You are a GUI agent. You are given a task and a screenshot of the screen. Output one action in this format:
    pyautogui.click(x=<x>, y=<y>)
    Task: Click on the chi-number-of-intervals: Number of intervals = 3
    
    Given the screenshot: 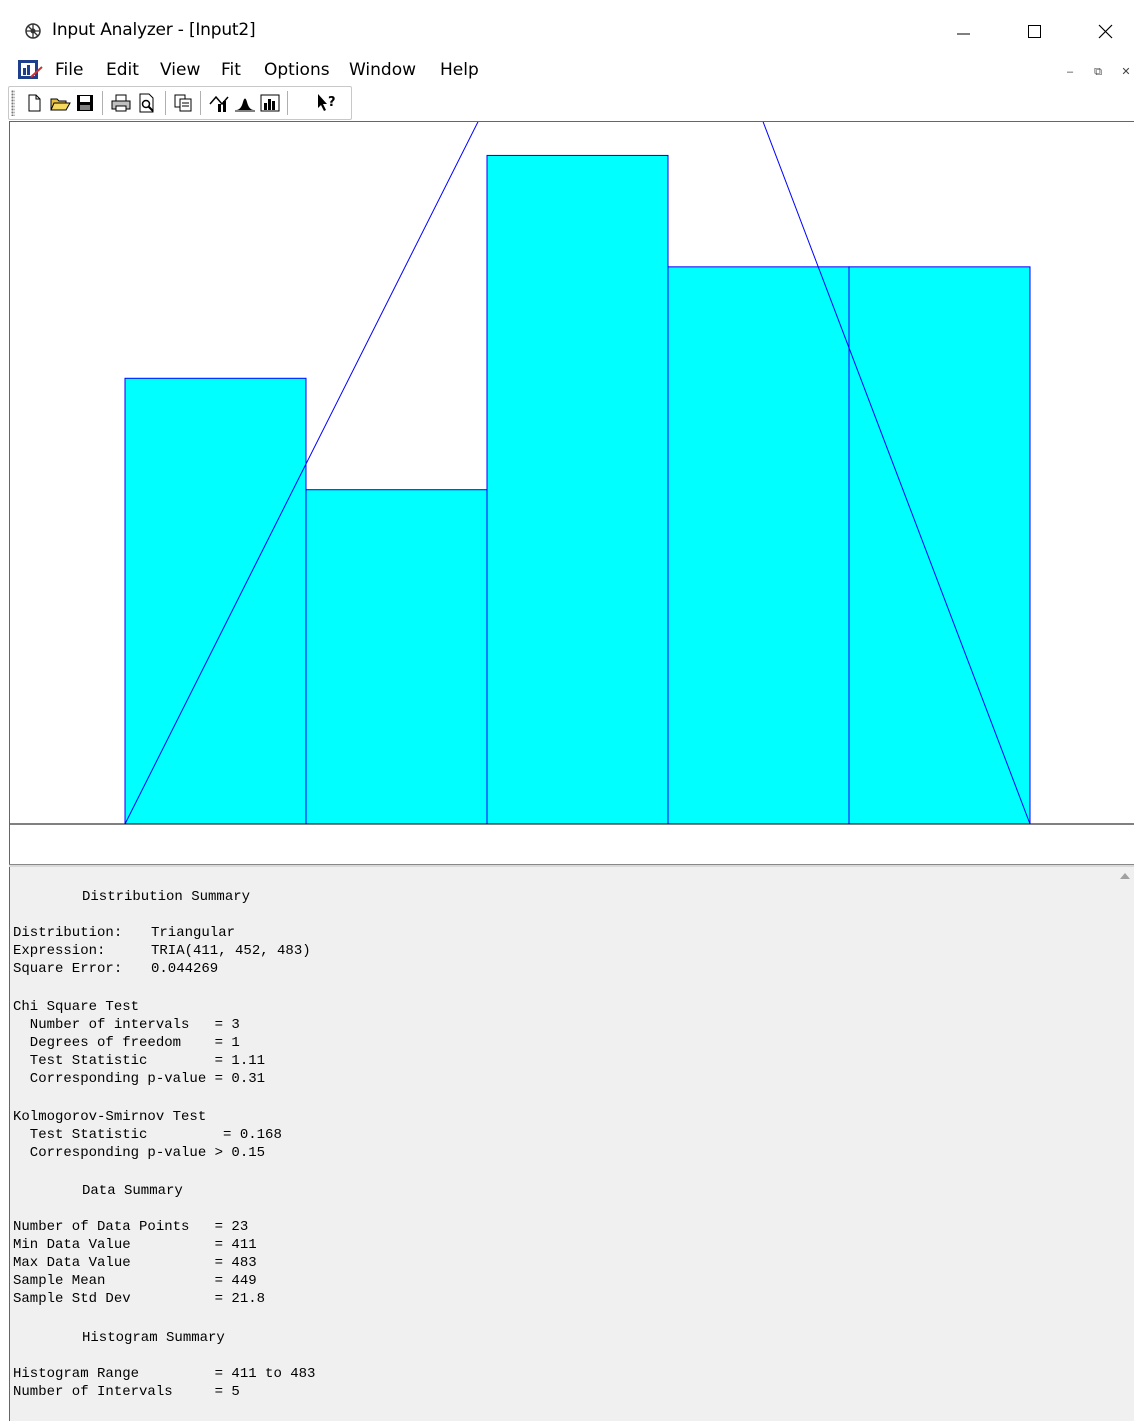 What is the action you would take?
    pyautogui.click(x=126, y=1025)
    